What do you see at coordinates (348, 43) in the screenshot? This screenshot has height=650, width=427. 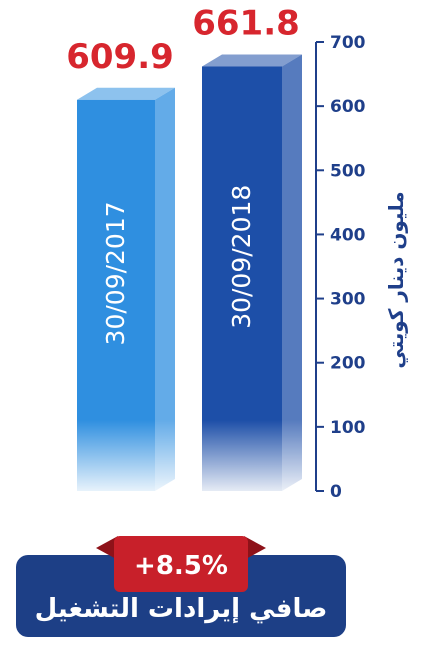 I see `y-tick-label: 700` at bounding box center [348, 43].